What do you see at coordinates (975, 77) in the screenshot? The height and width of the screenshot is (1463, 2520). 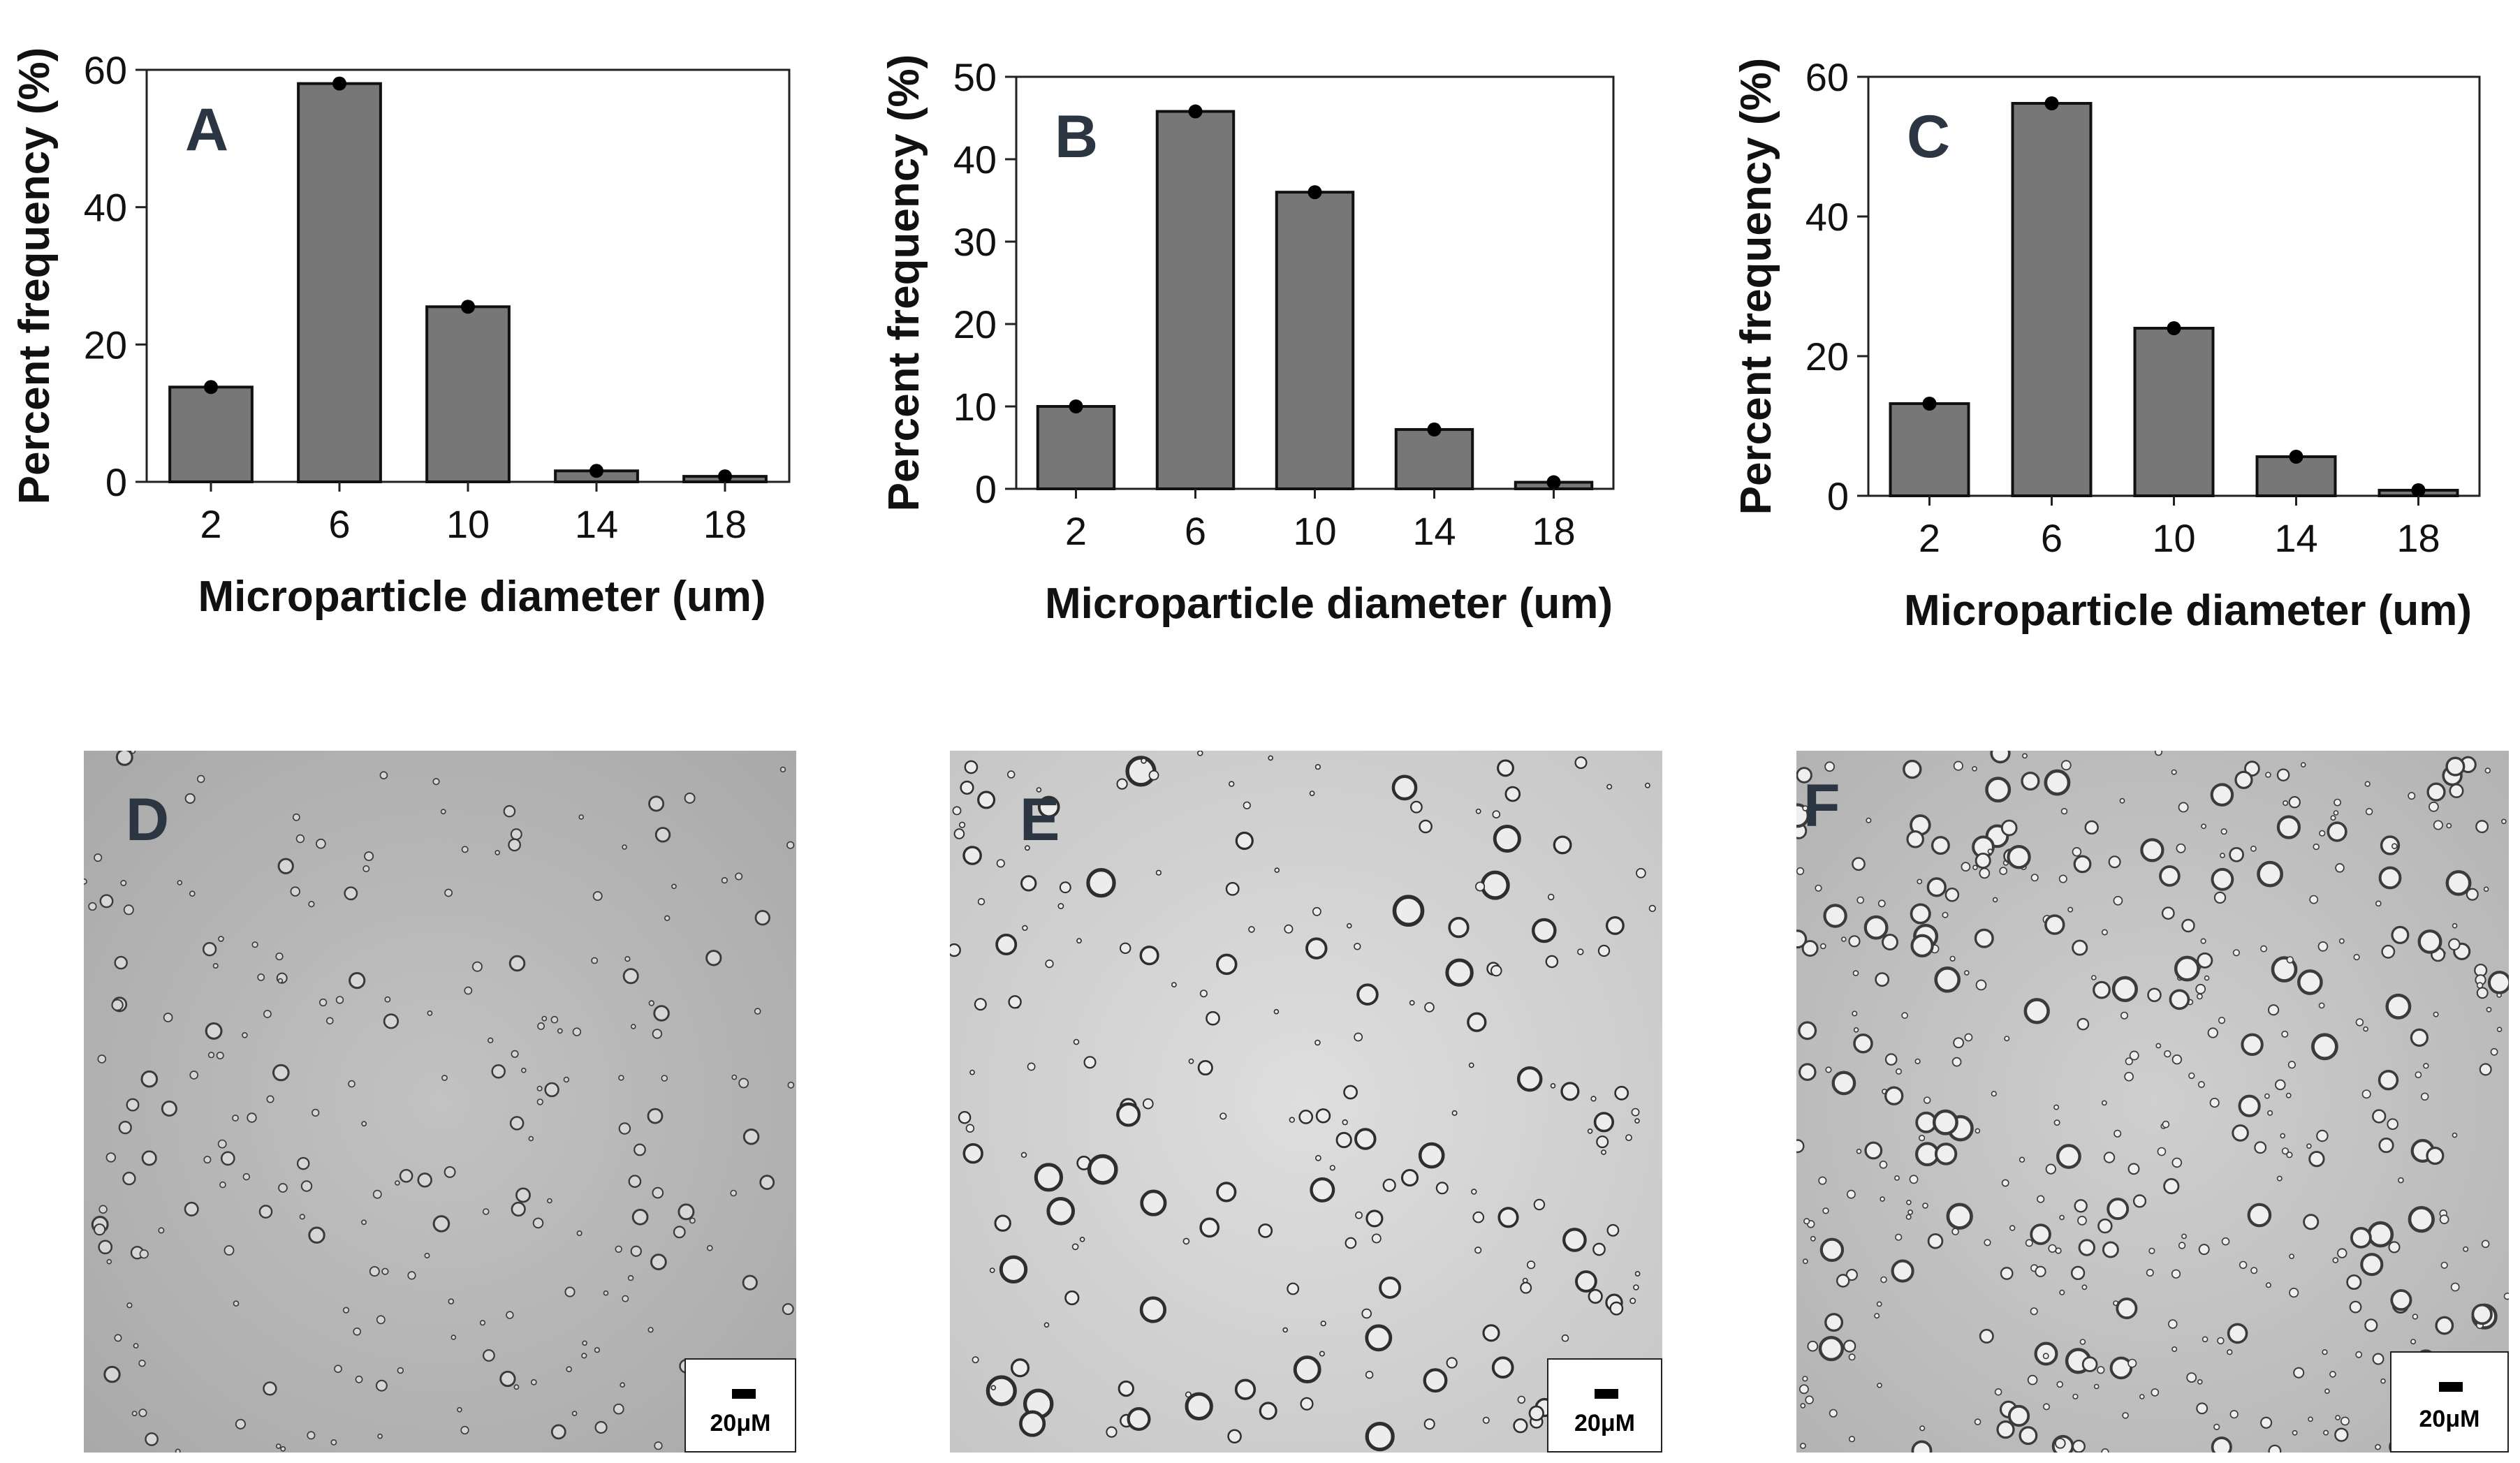 I see `y-tick-label-50: 50` at bounding box center [975, 77].